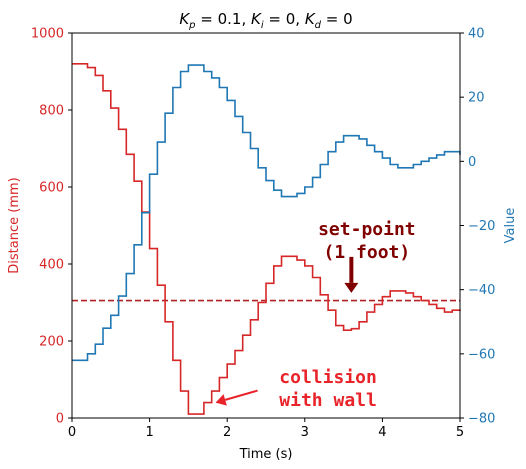 The image size is (526, 469). What do you see at coordinates (224, 19) in the screenshot?
I see `title-kp-value: = 0.1,` at bounding box center [224, 19].